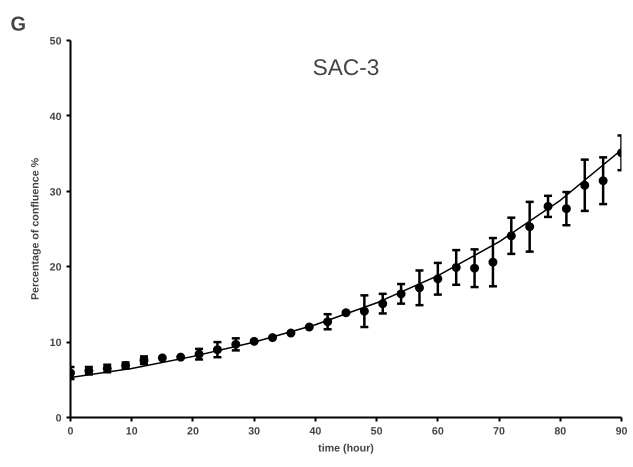 This screenshot has height=467, width=633. I want to click on x-tick-label: 0, so click(71, 432).